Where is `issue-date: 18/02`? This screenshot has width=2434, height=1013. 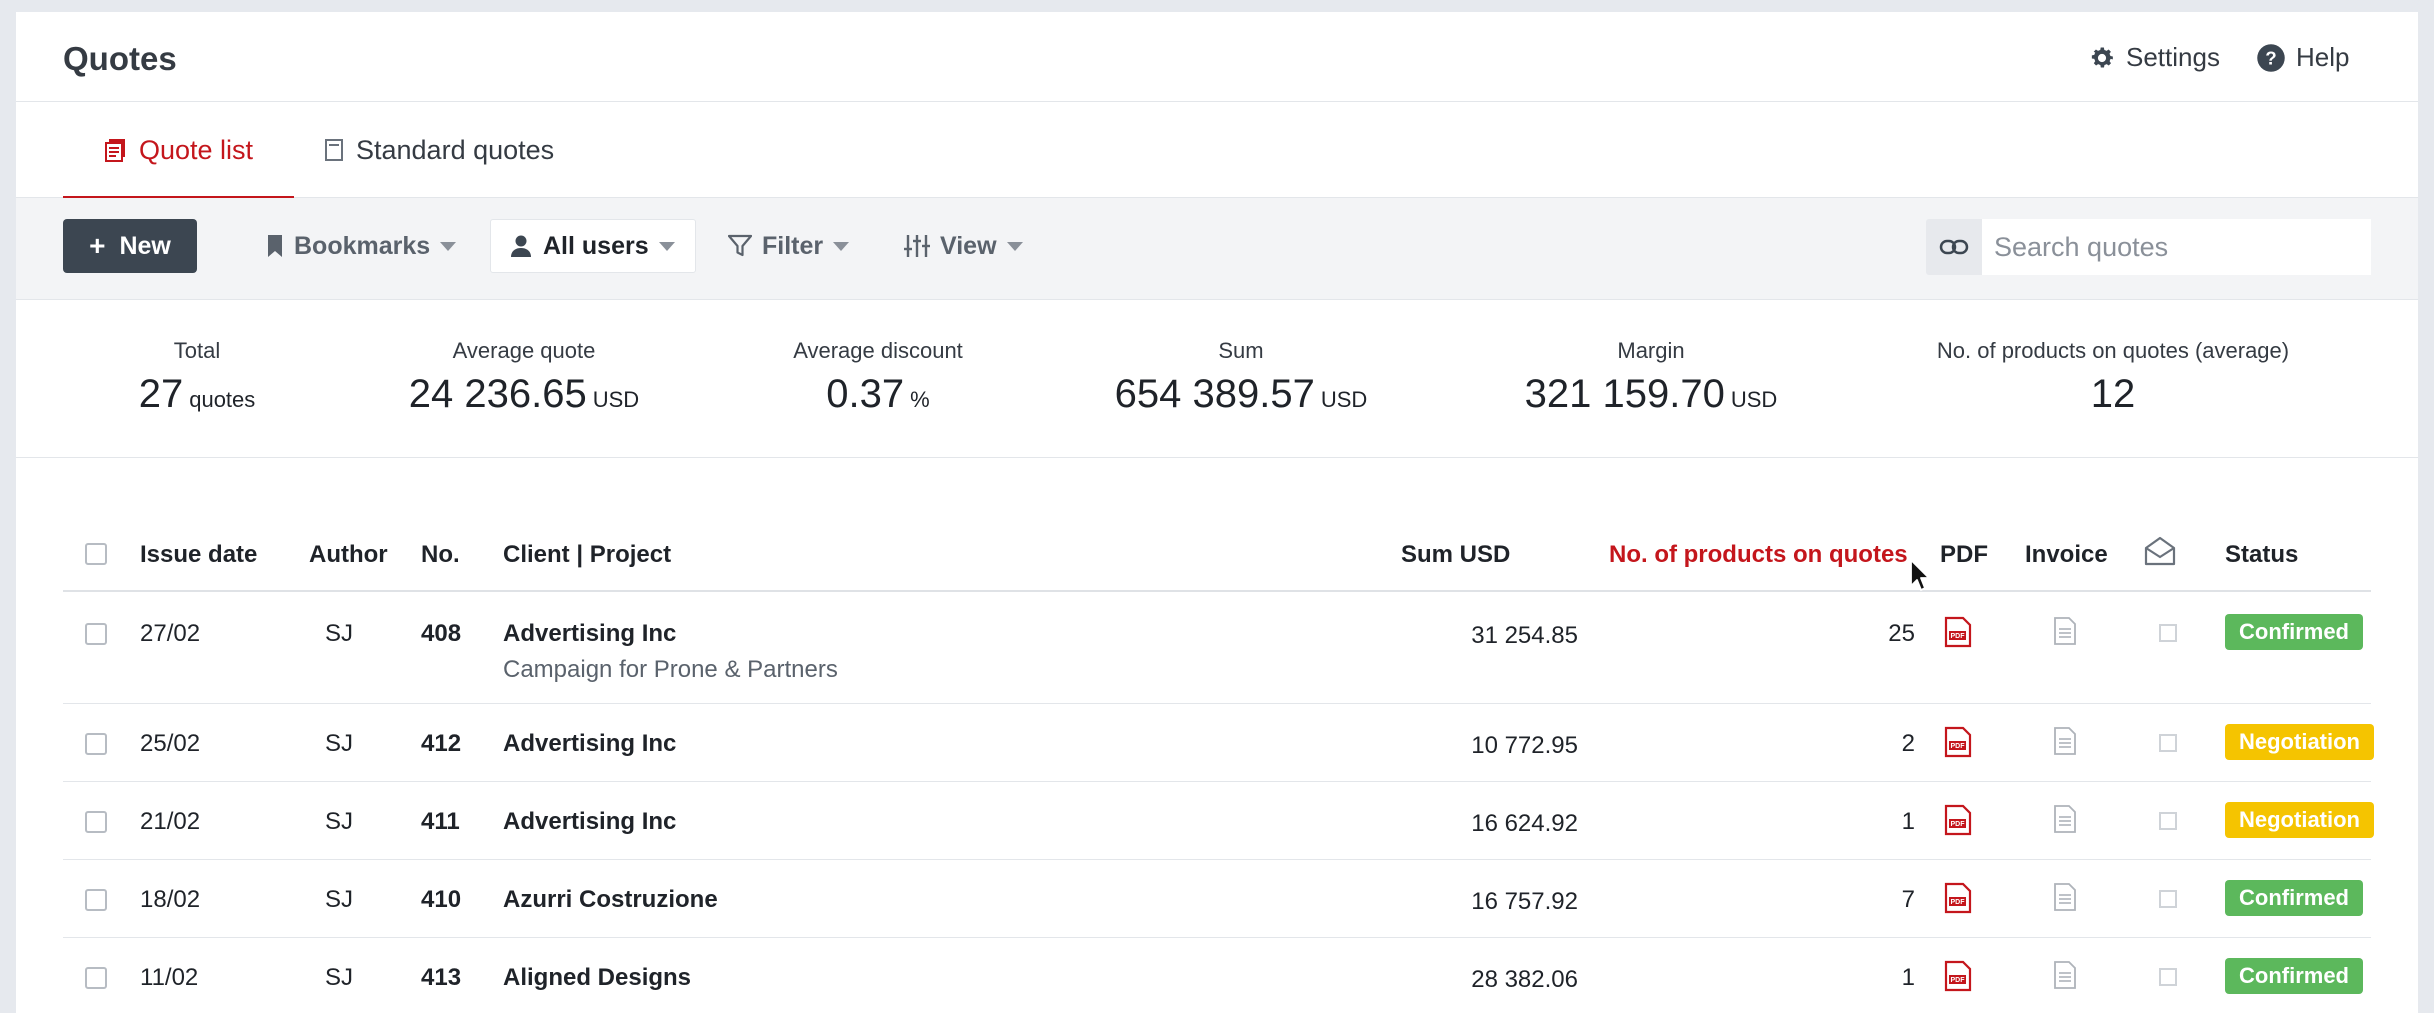
issue-date: 18/02 is located at coordinates (170, 899).